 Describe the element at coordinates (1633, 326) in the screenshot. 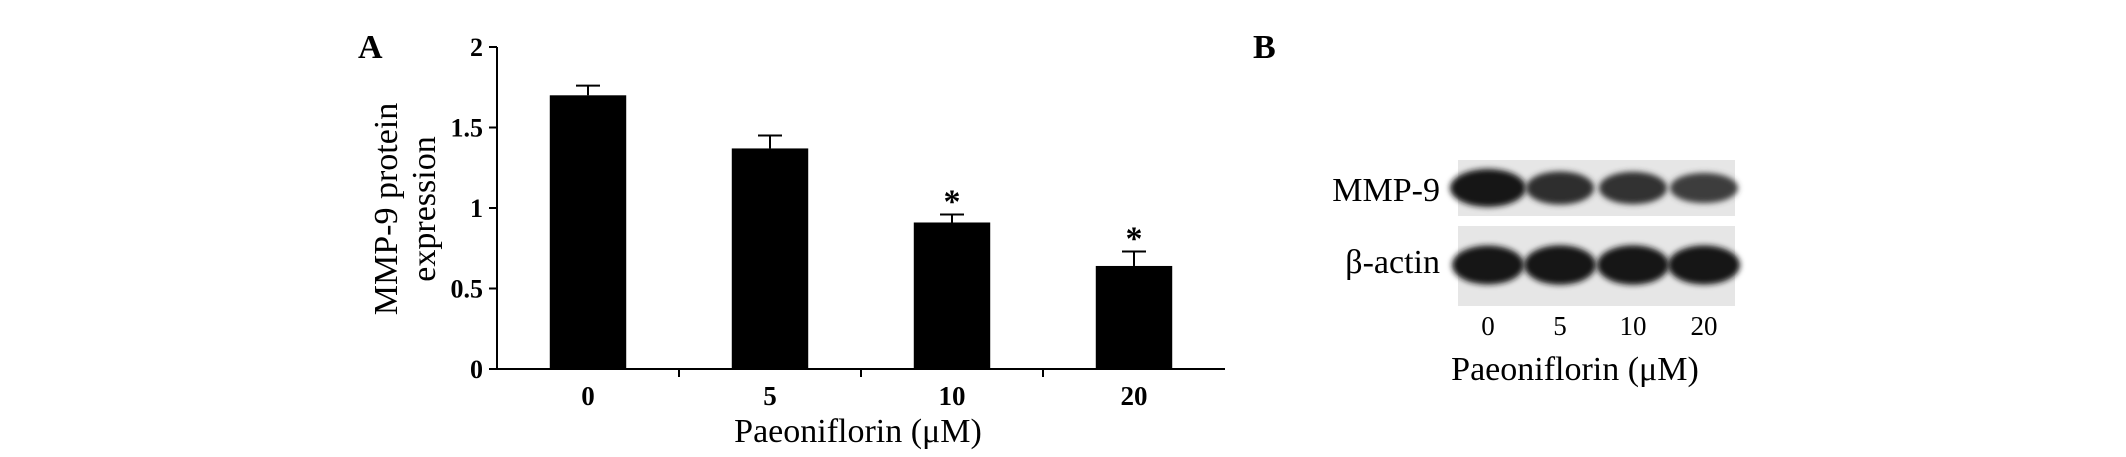

I see `blot-lane-label: 10` at that location.